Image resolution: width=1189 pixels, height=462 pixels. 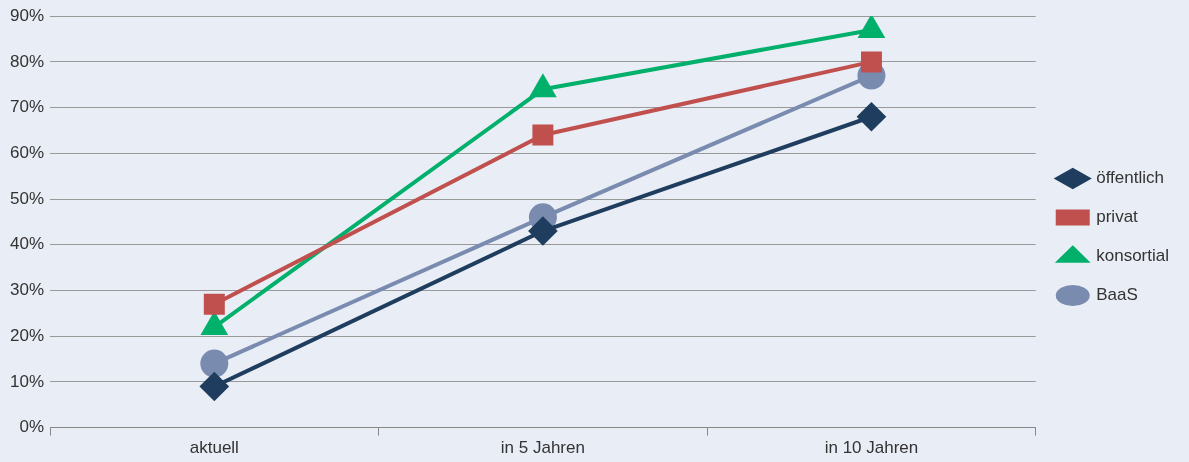 I want to click on legend-label: privat, so click(x=1117, y=217).